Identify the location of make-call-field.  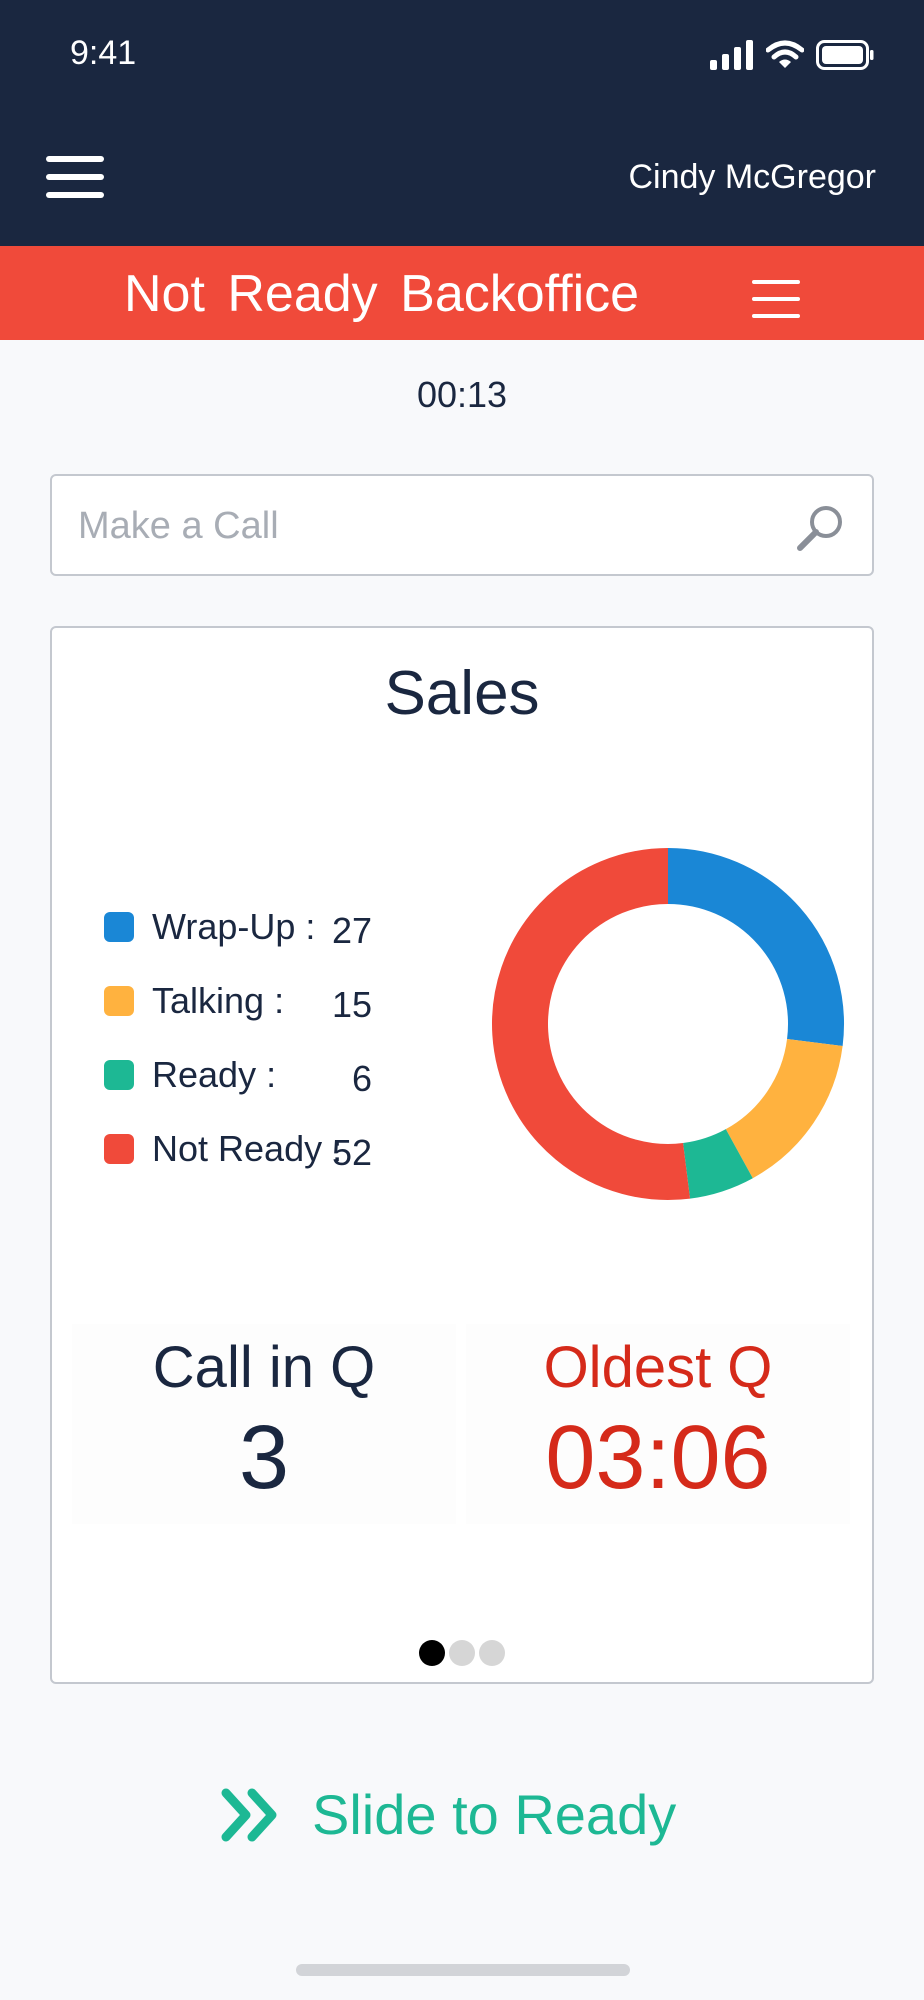
(462, 525).